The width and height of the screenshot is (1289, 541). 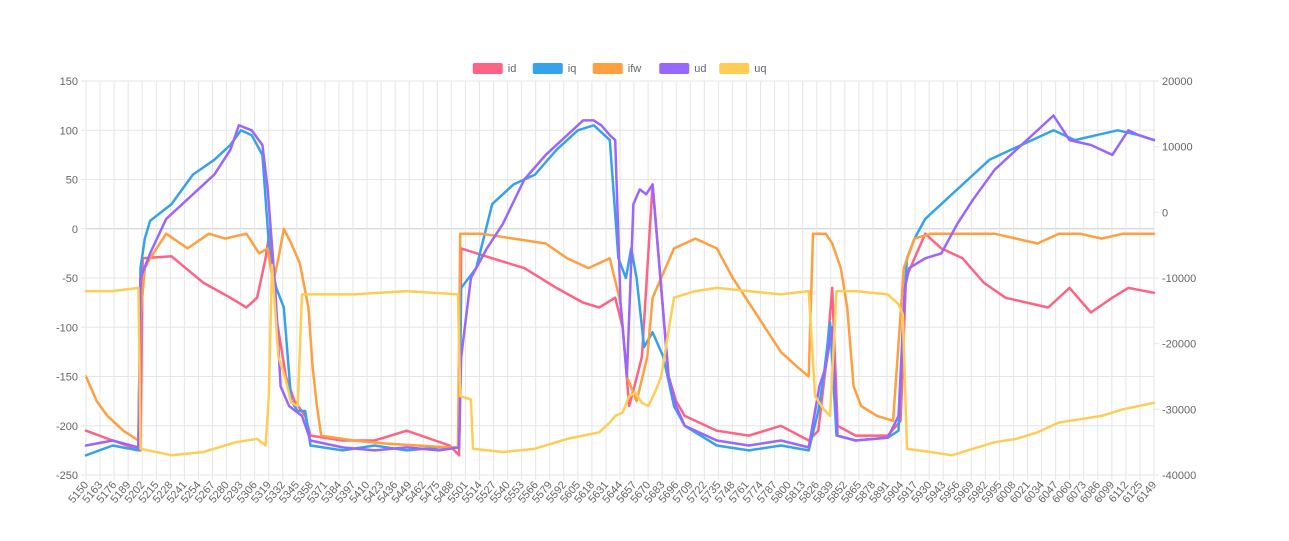 I want to click on legend-label: id, so click(x=512, y=69).